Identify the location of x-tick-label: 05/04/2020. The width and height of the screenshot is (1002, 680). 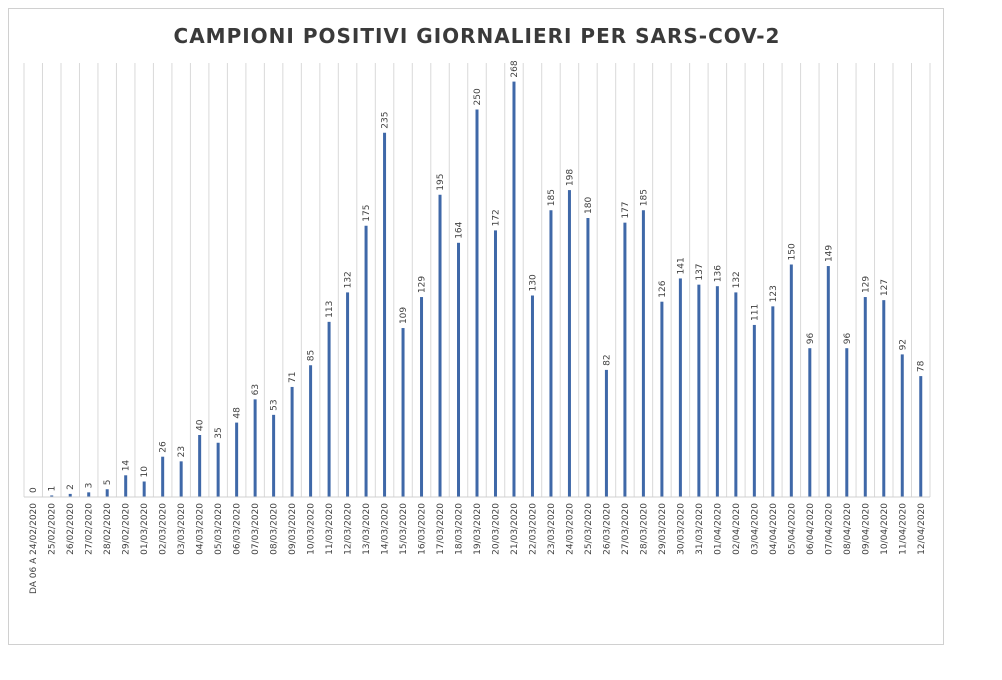
(792, 529).